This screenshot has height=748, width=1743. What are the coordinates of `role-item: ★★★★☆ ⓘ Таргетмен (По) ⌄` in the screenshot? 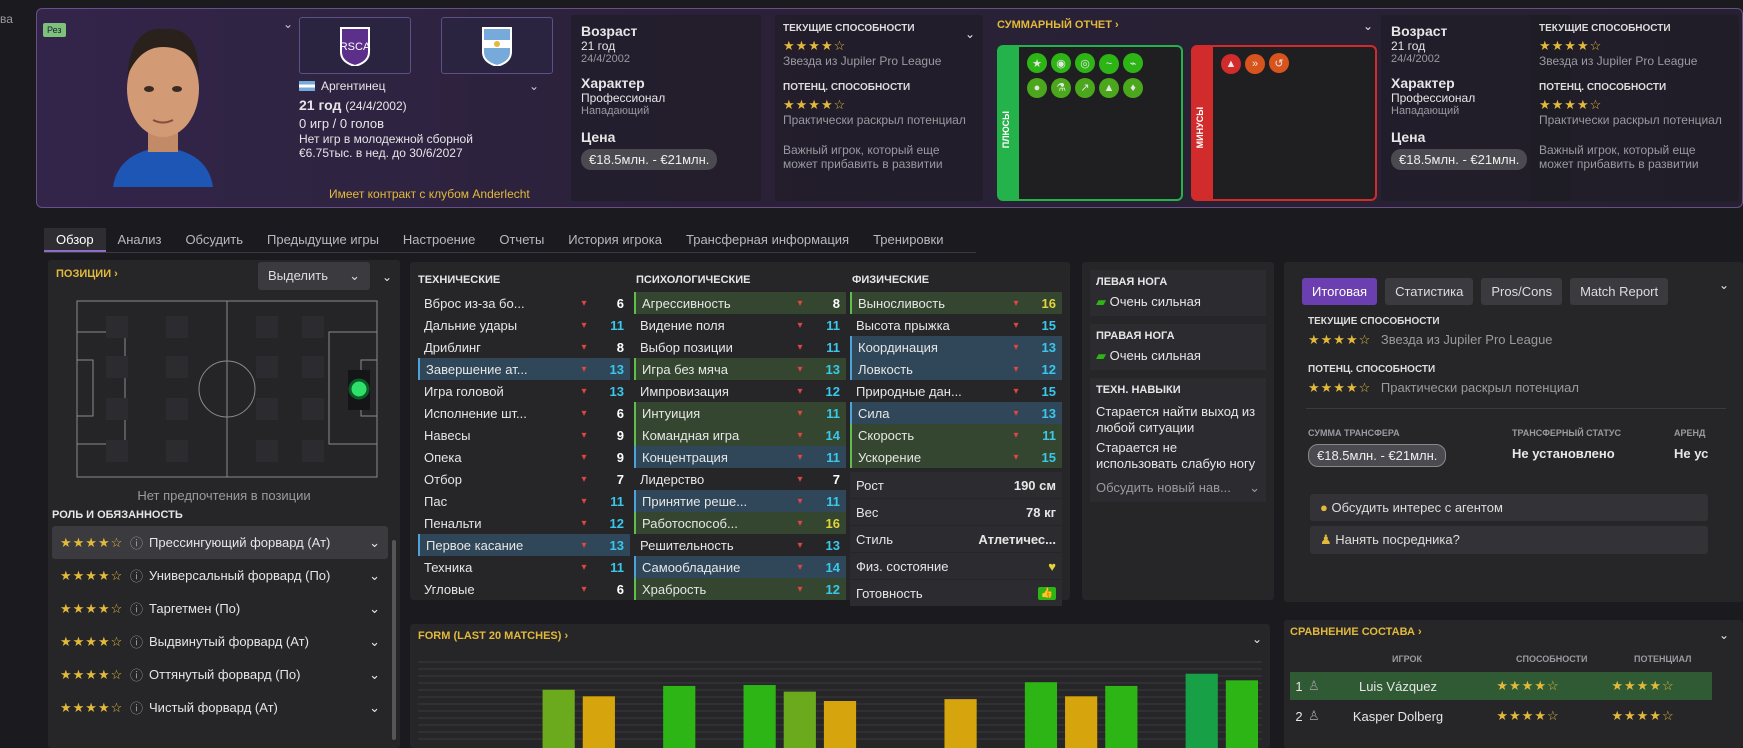 It's located at (220, 609).